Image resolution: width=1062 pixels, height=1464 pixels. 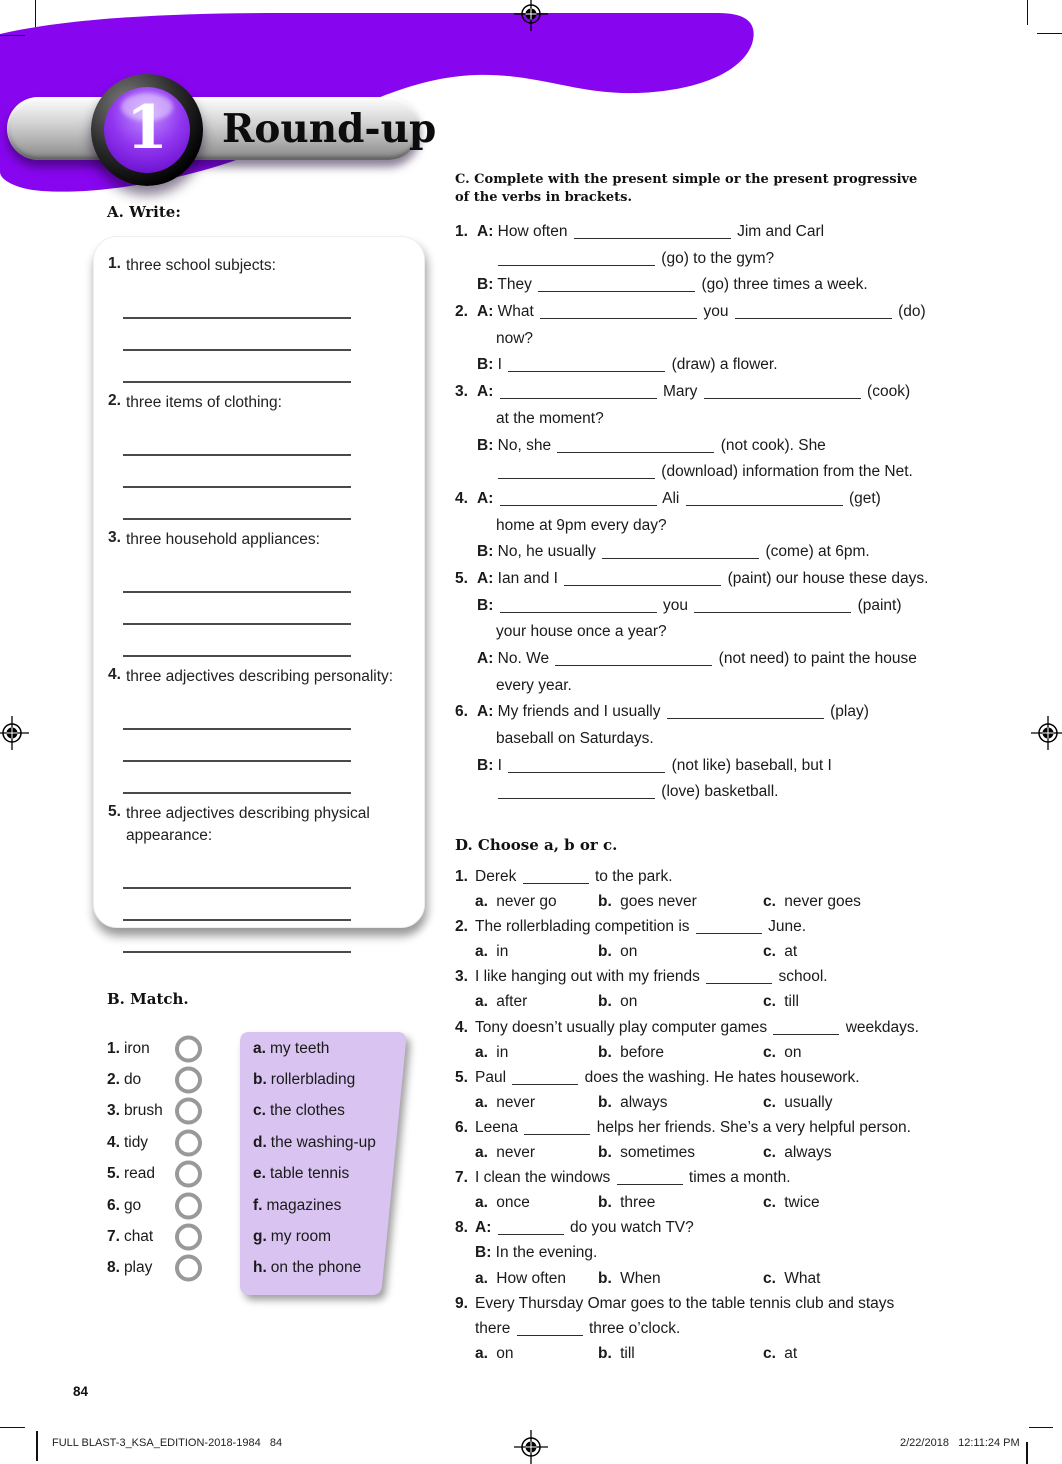 I want to click on choice-options-row: a. after b. on c. till, so click(x=755, y=1001).